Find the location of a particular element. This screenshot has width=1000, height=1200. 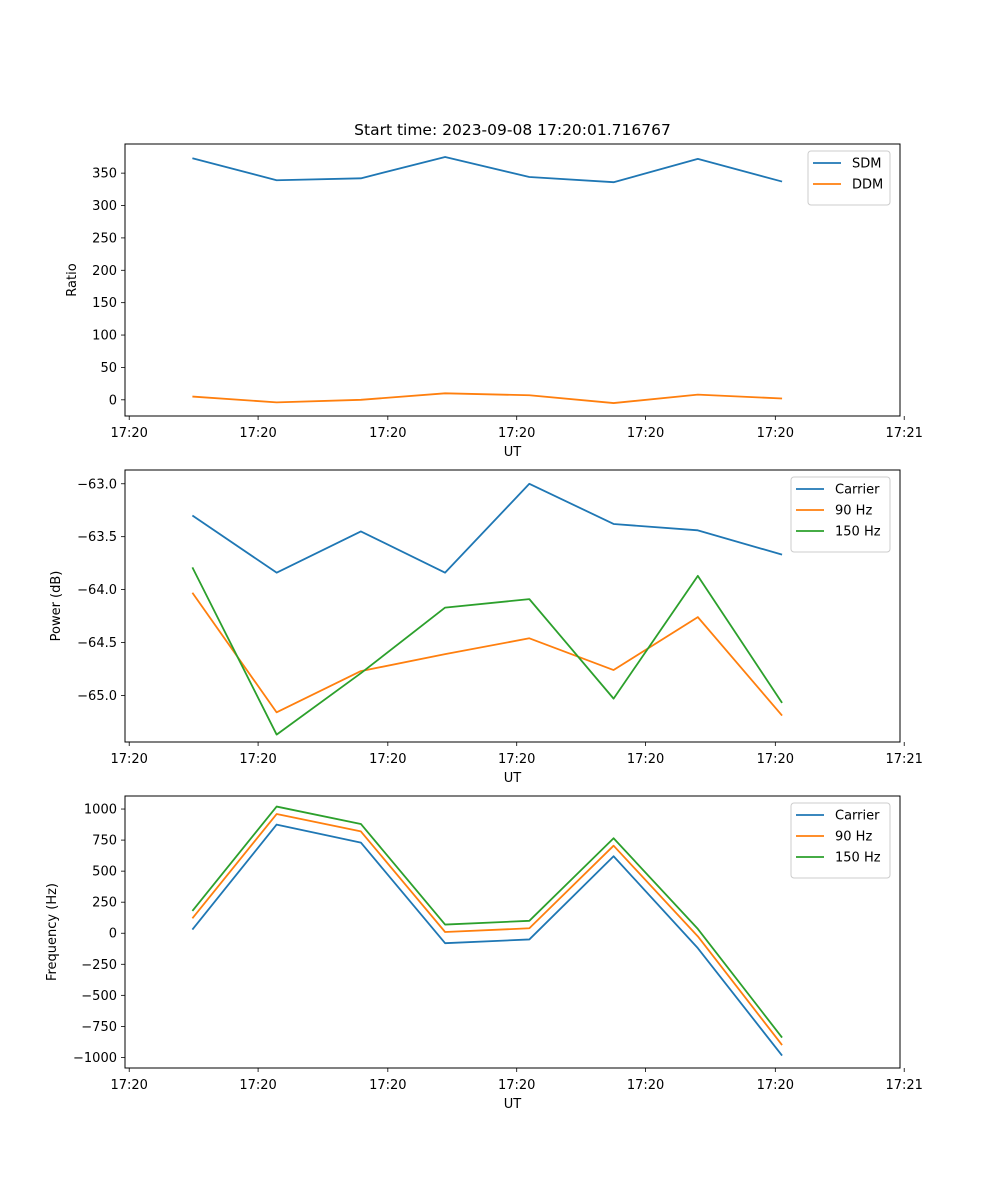

y-tick-label: −64.0 is located at coordinates (97, 590).